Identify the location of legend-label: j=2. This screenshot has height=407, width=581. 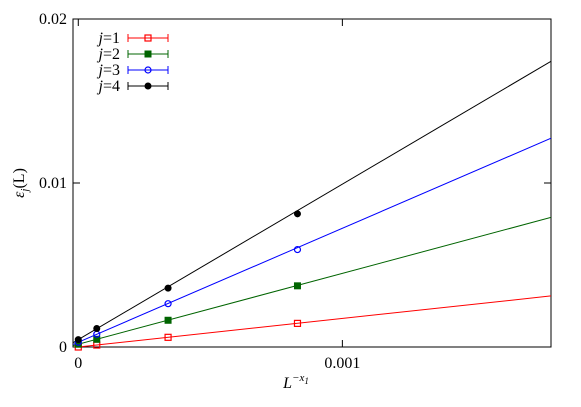
(108, 54).